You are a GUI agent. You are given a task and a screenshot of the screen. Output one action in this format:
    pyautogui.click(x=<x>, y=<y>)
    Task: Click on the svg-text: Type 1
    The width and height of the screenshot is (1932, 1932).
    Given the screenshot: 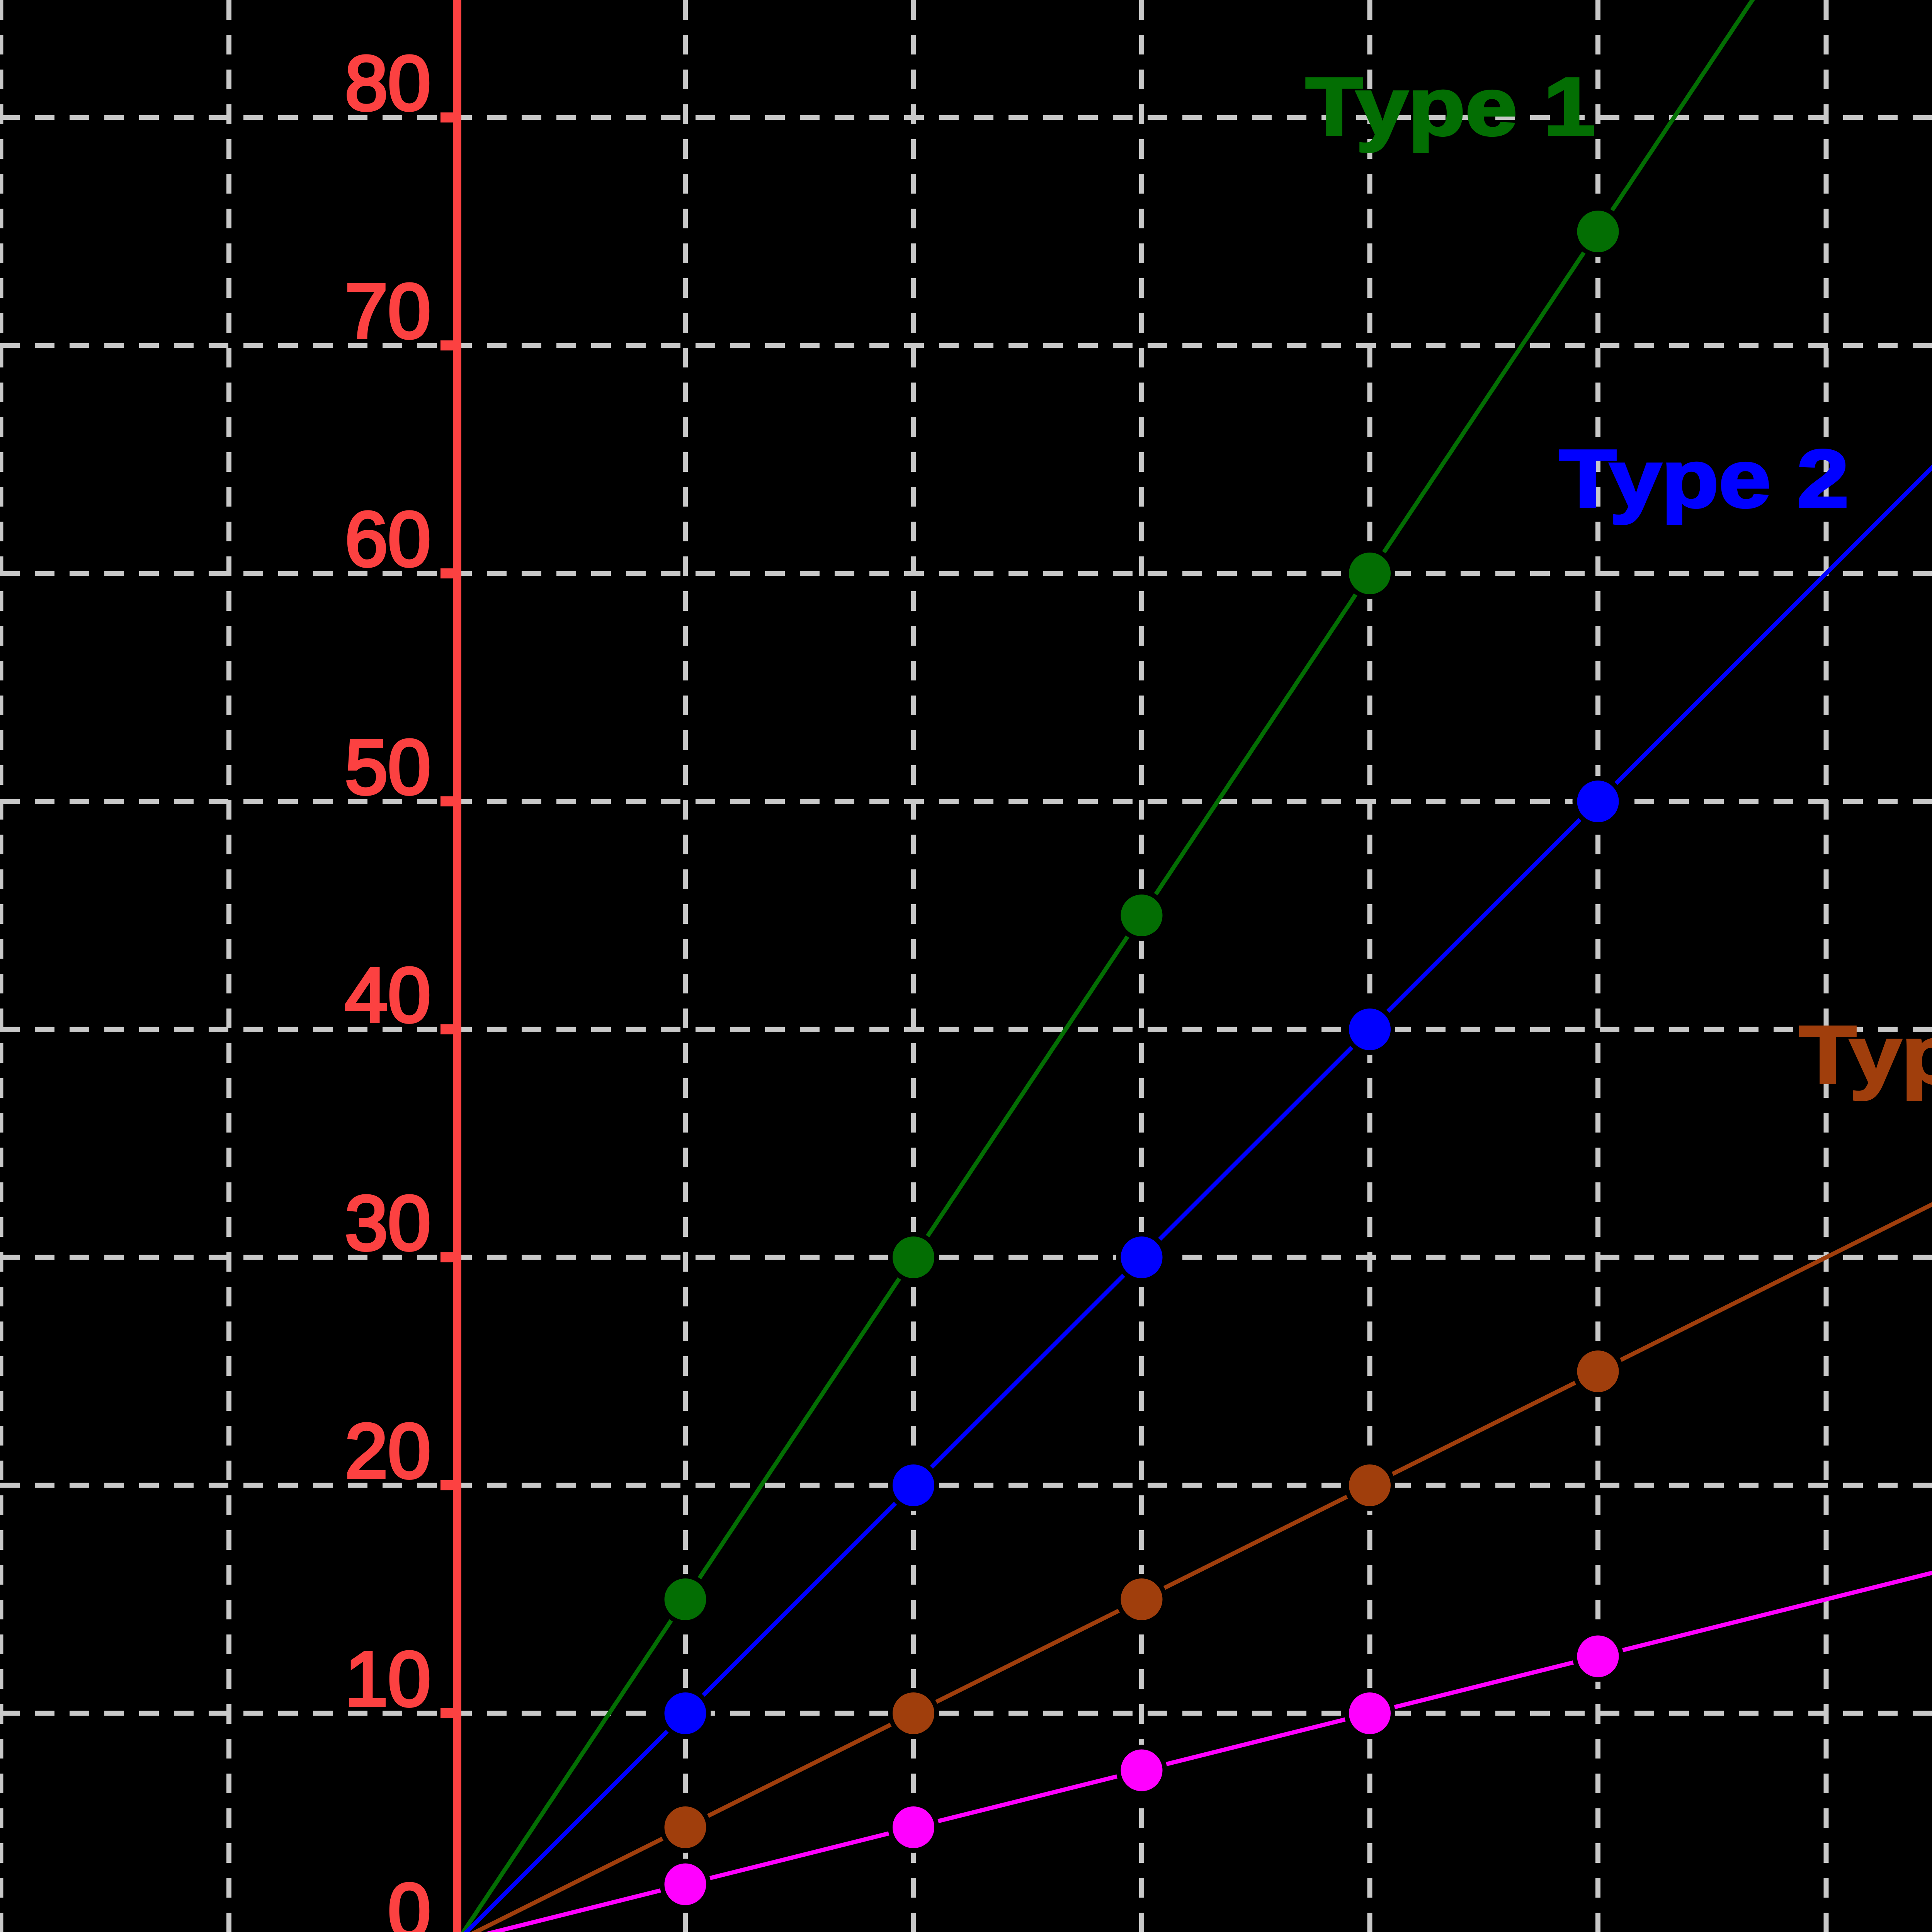 What is the action you would take?
    pyautogui.click(x=1451, y=106)
    